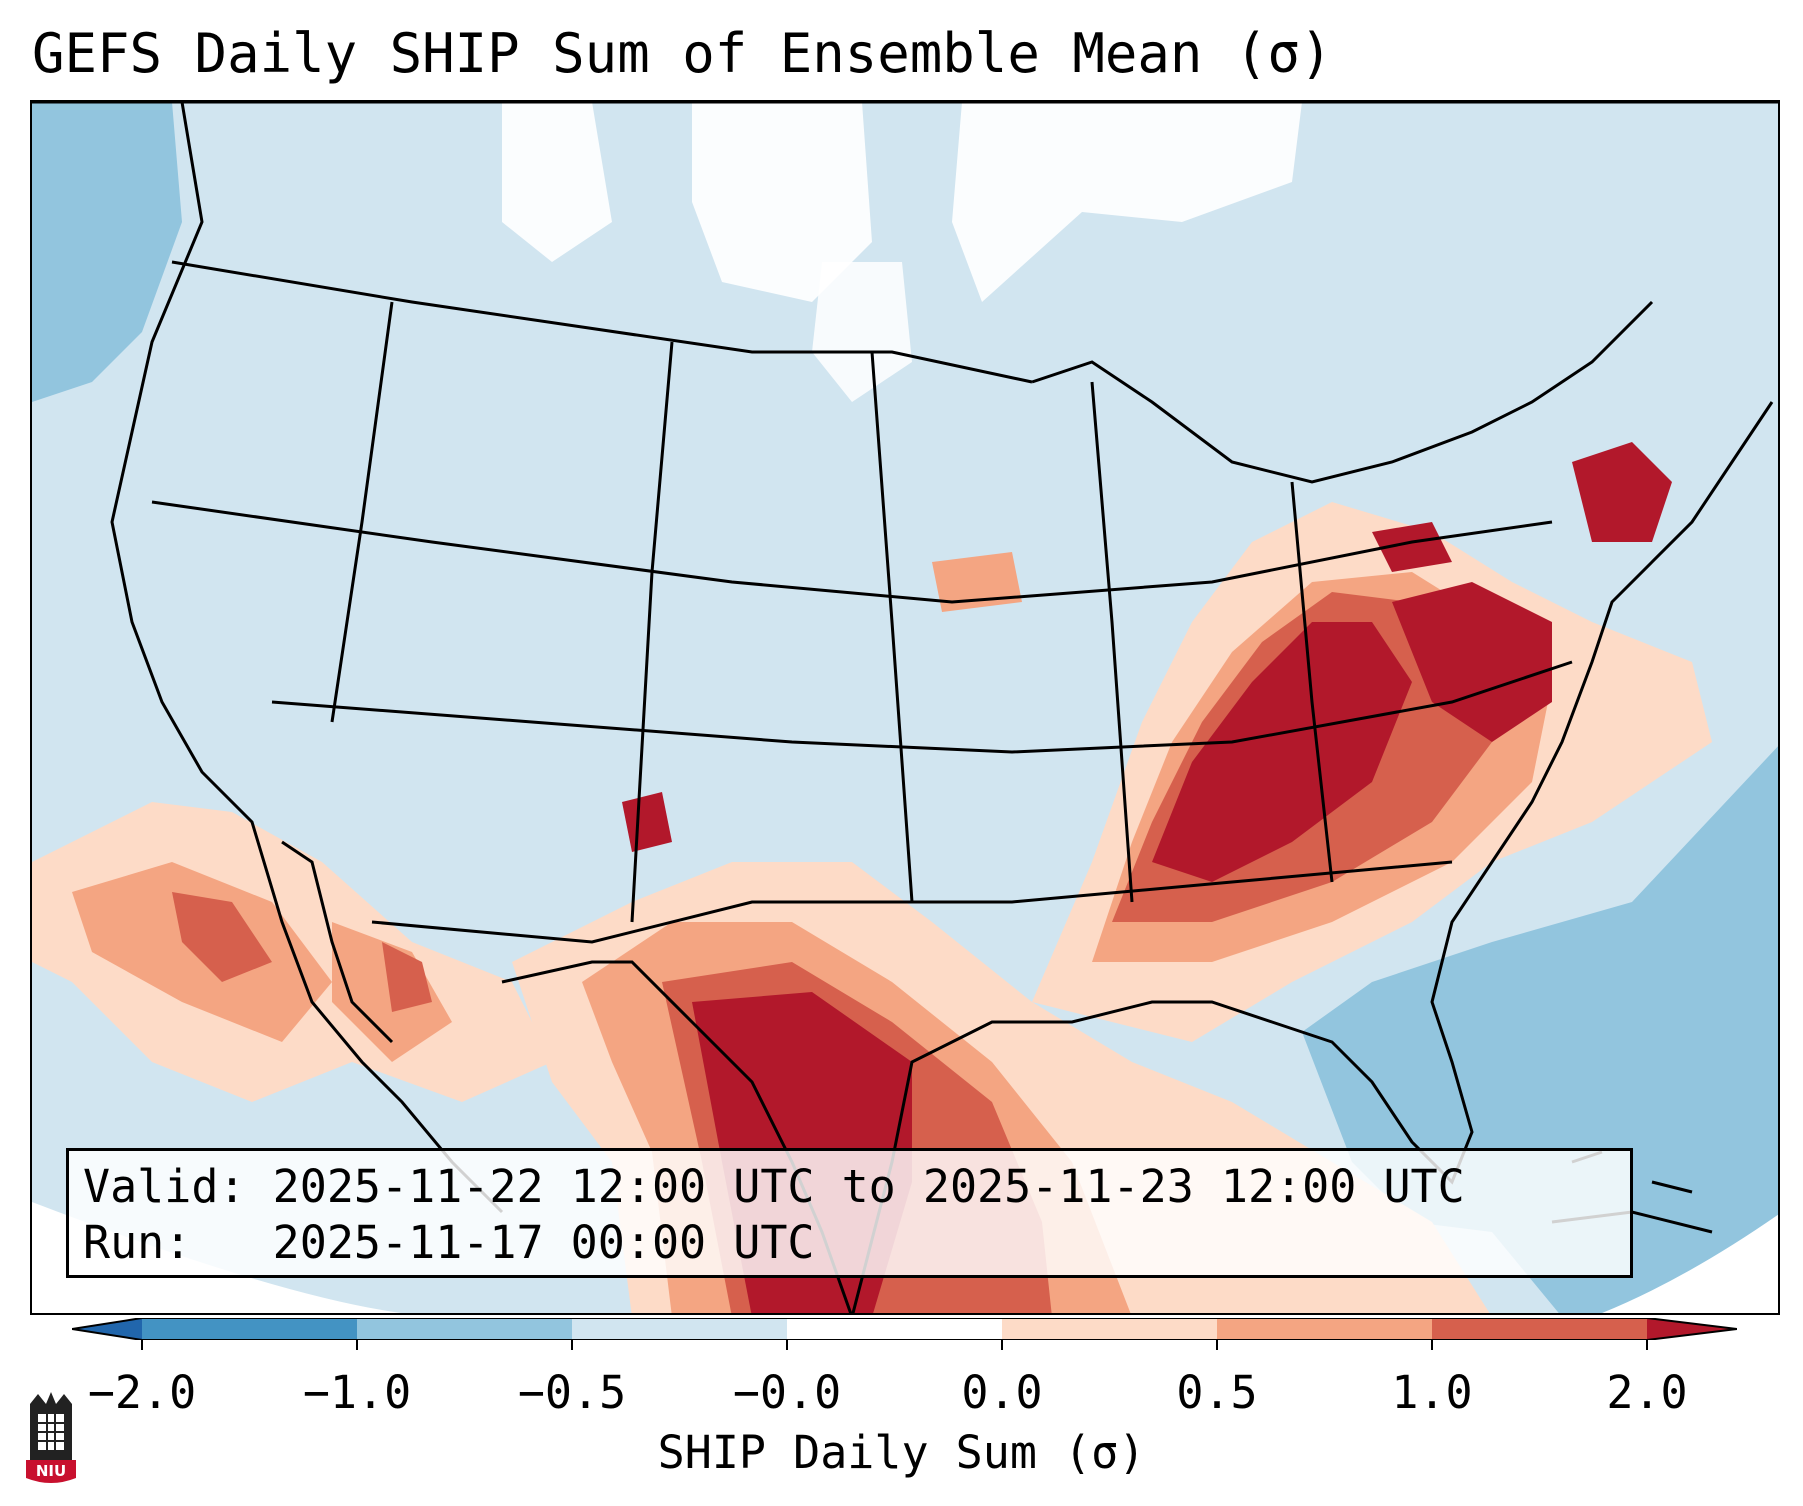 This screenshot has width=1803, height=1506. What do you see at coordinates (1472, 662) in the screenshot?
I see `anomaly-mid-atlantic-peak` at bounding box center [1472, 662].